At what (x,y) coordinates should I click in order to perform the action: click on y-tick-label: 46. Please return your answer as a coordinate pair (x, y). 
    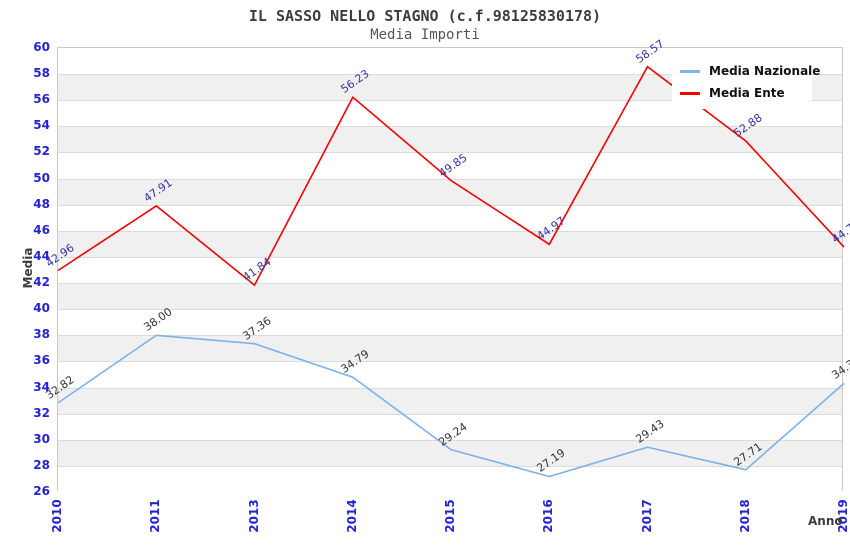
    Looking at the image, I should click on (41, 229).